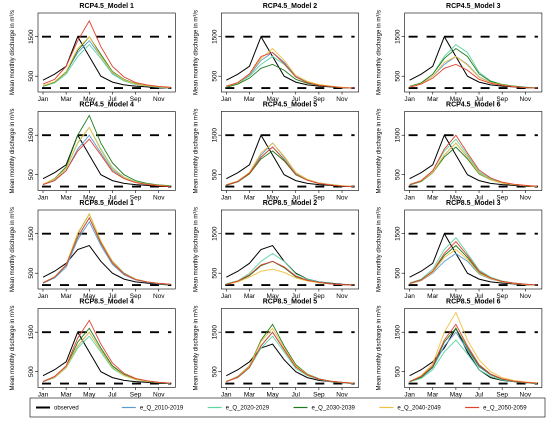 The width and height of the screenshot is (550, 422). Describe the element at coordinates (290, 6) in the screenshot. I see `panel-title: RCP4.5_Model 2` at that location.